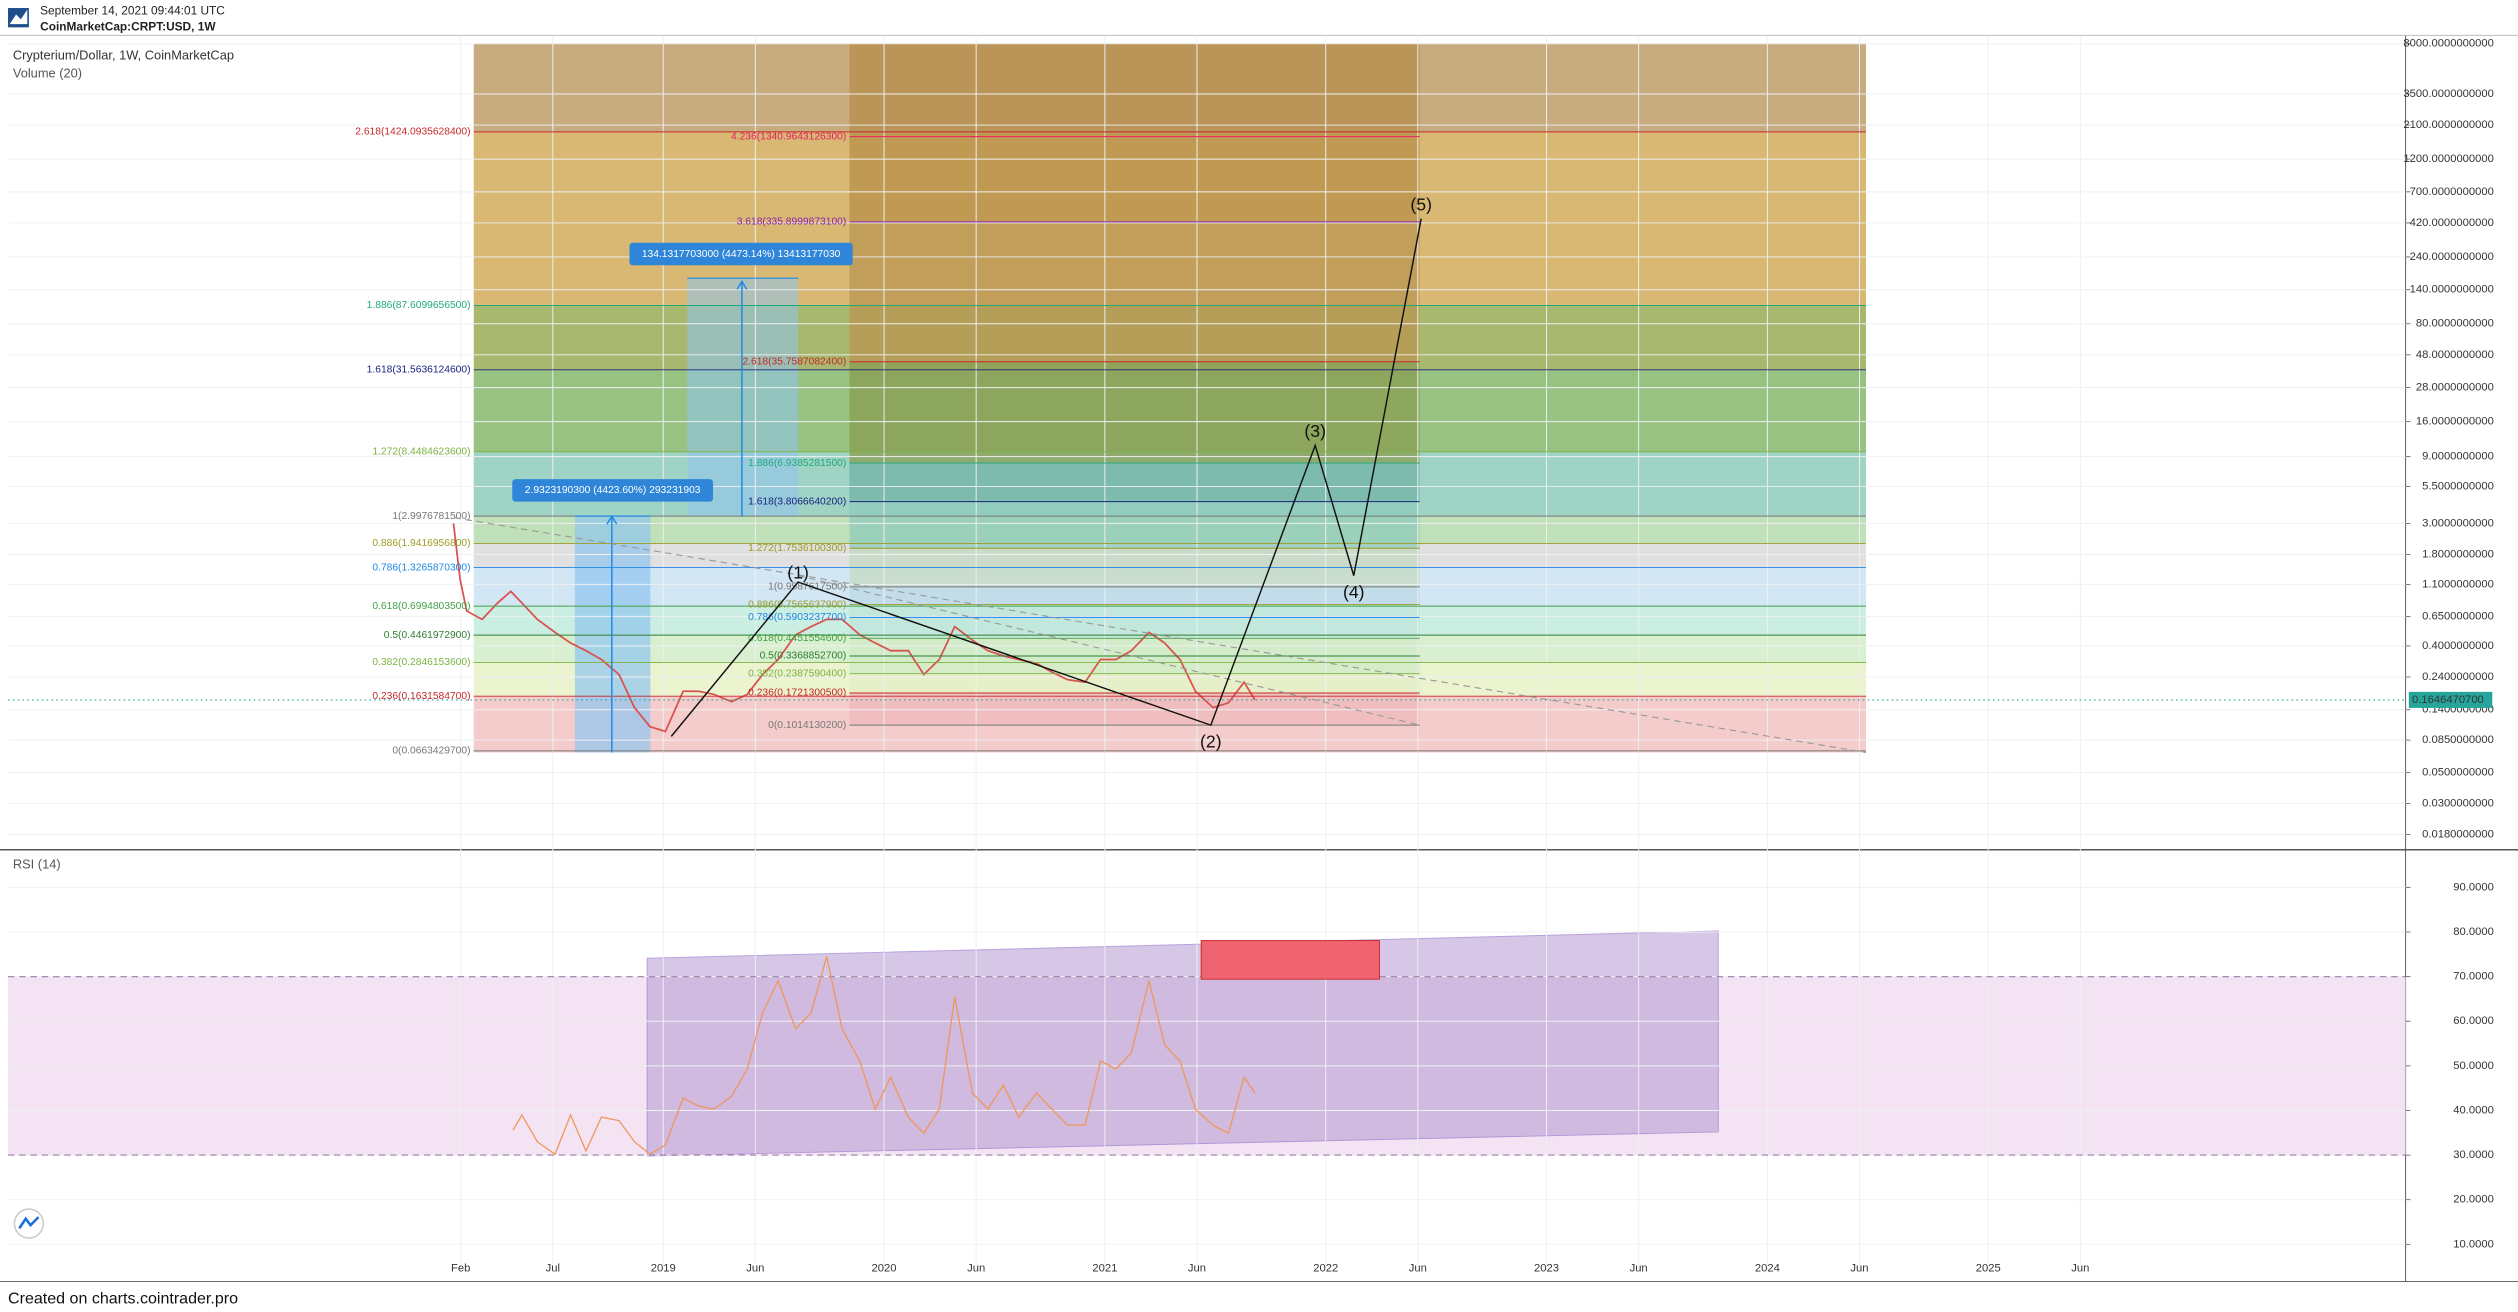 This screenshot has height=1312, width=2518. What do you see at coordinates (2473, 887) in the screenshot?
I see `y-tick-label: 90.0000` at bounding box center [2473, 887].